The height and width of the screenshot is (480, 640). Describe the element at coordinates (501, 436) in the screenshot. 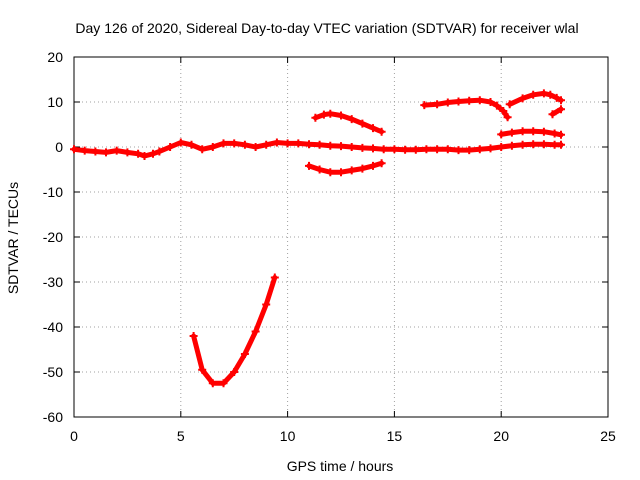

I see `x-tick-label: 20` at that location.